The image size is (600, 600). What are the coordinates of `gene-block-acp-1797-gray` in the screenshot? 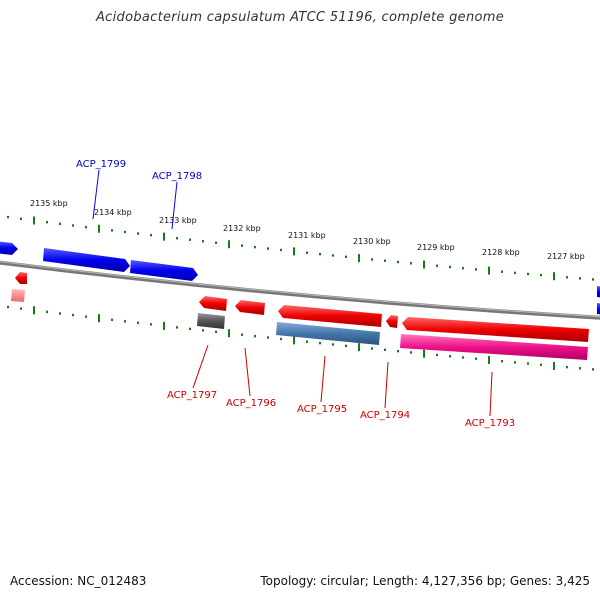 It's located at (211, 321).